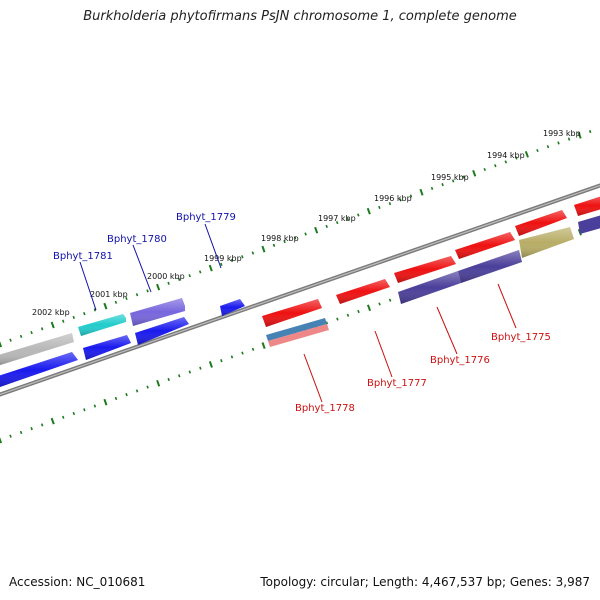  Describe the element at coordinates (397, 383) in the screenshot. I see `gene-label-bphyt-1777: Bphyt_1777` at that location.